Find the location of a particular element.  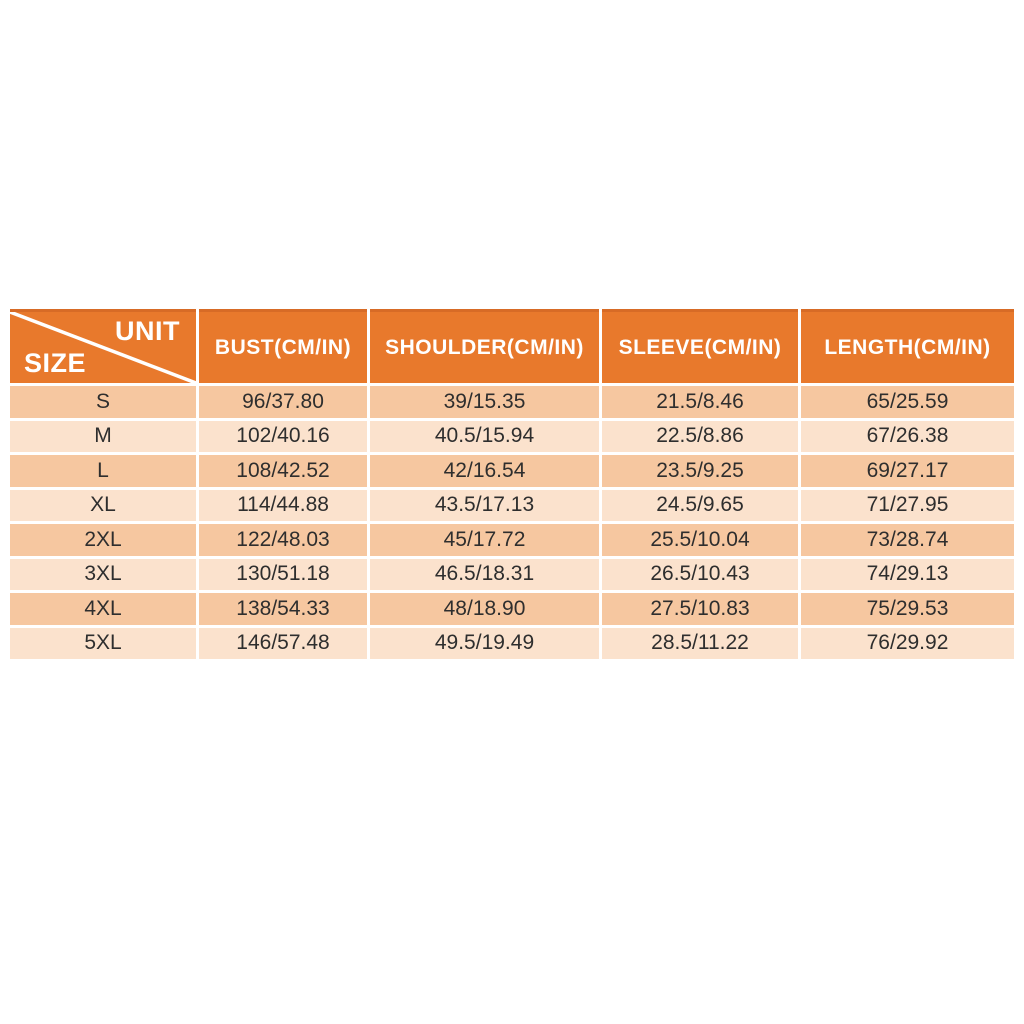

bust-cell-l: 108/42.52 is located at coordinates (283, 471).